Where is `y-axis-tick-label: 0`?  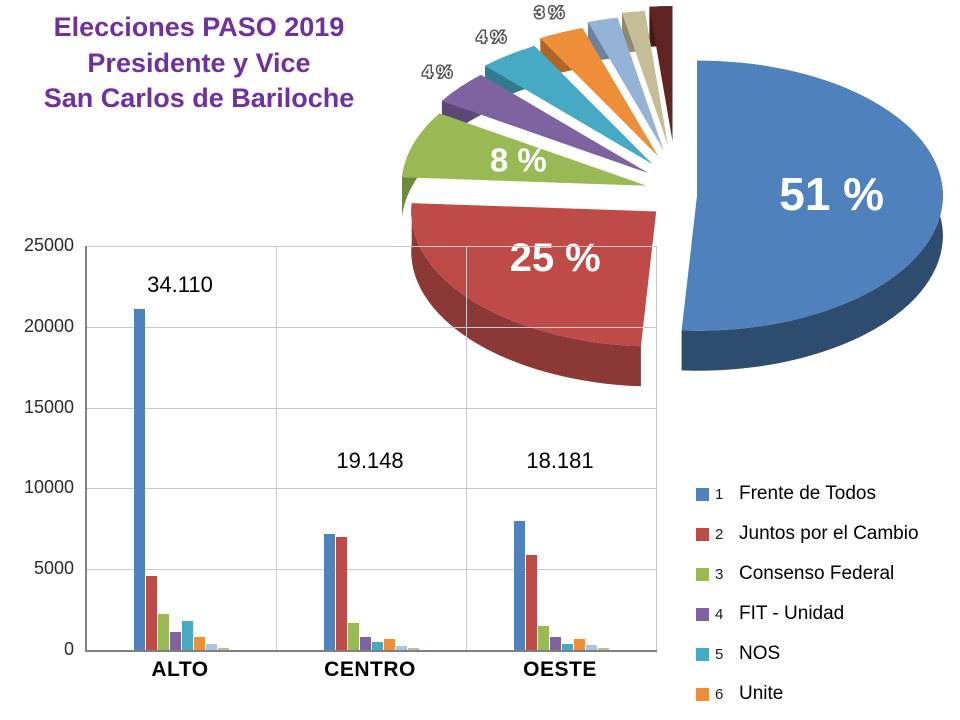 y-axis-tick-label: 0 is located at coordinates (68, 649).